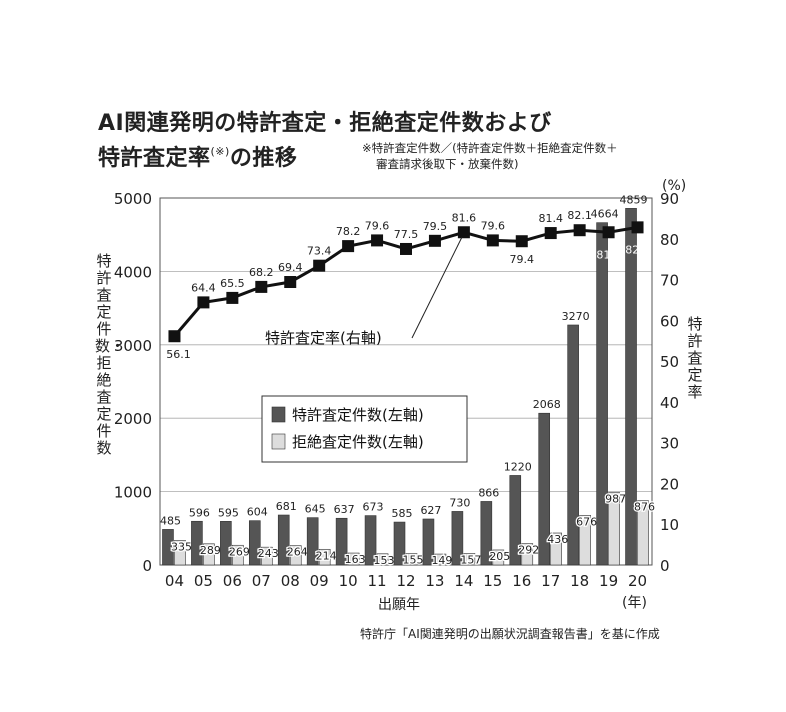 Image resolution: width=786 pixels, height=712 pixels. What do you see at coordinates (174, 581) in the screenshot?
I see `x-tick-label: 04` at bounding box center [174, 581].